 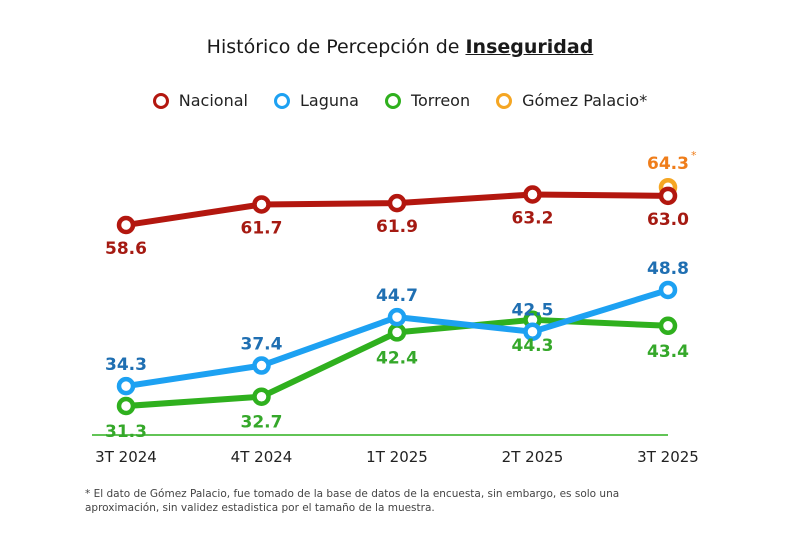 I want to click on x-tick-label: 3T 2024, so click(x=126, y=457).